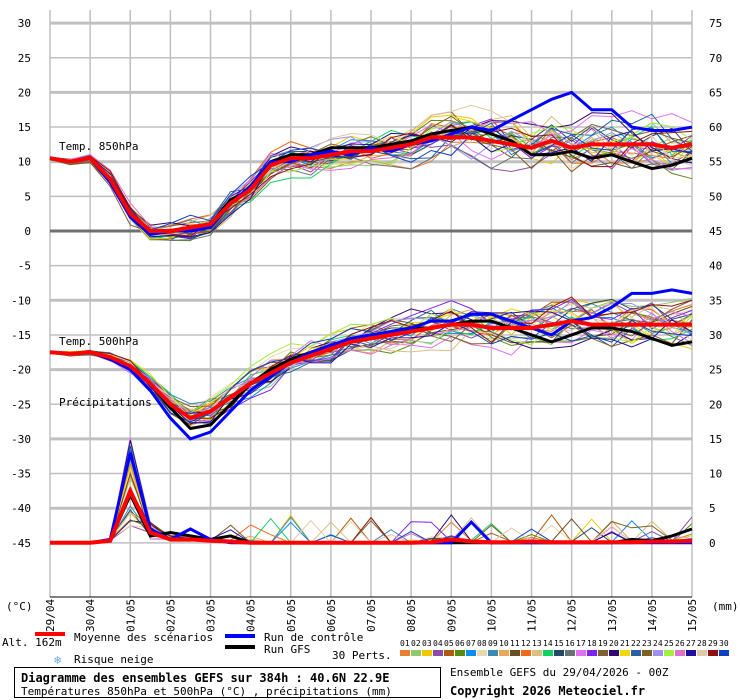  What do you see at coordinates (669, 653) in the screenshot?
I see `member-25-swatch` at bounding box center [669, 653].